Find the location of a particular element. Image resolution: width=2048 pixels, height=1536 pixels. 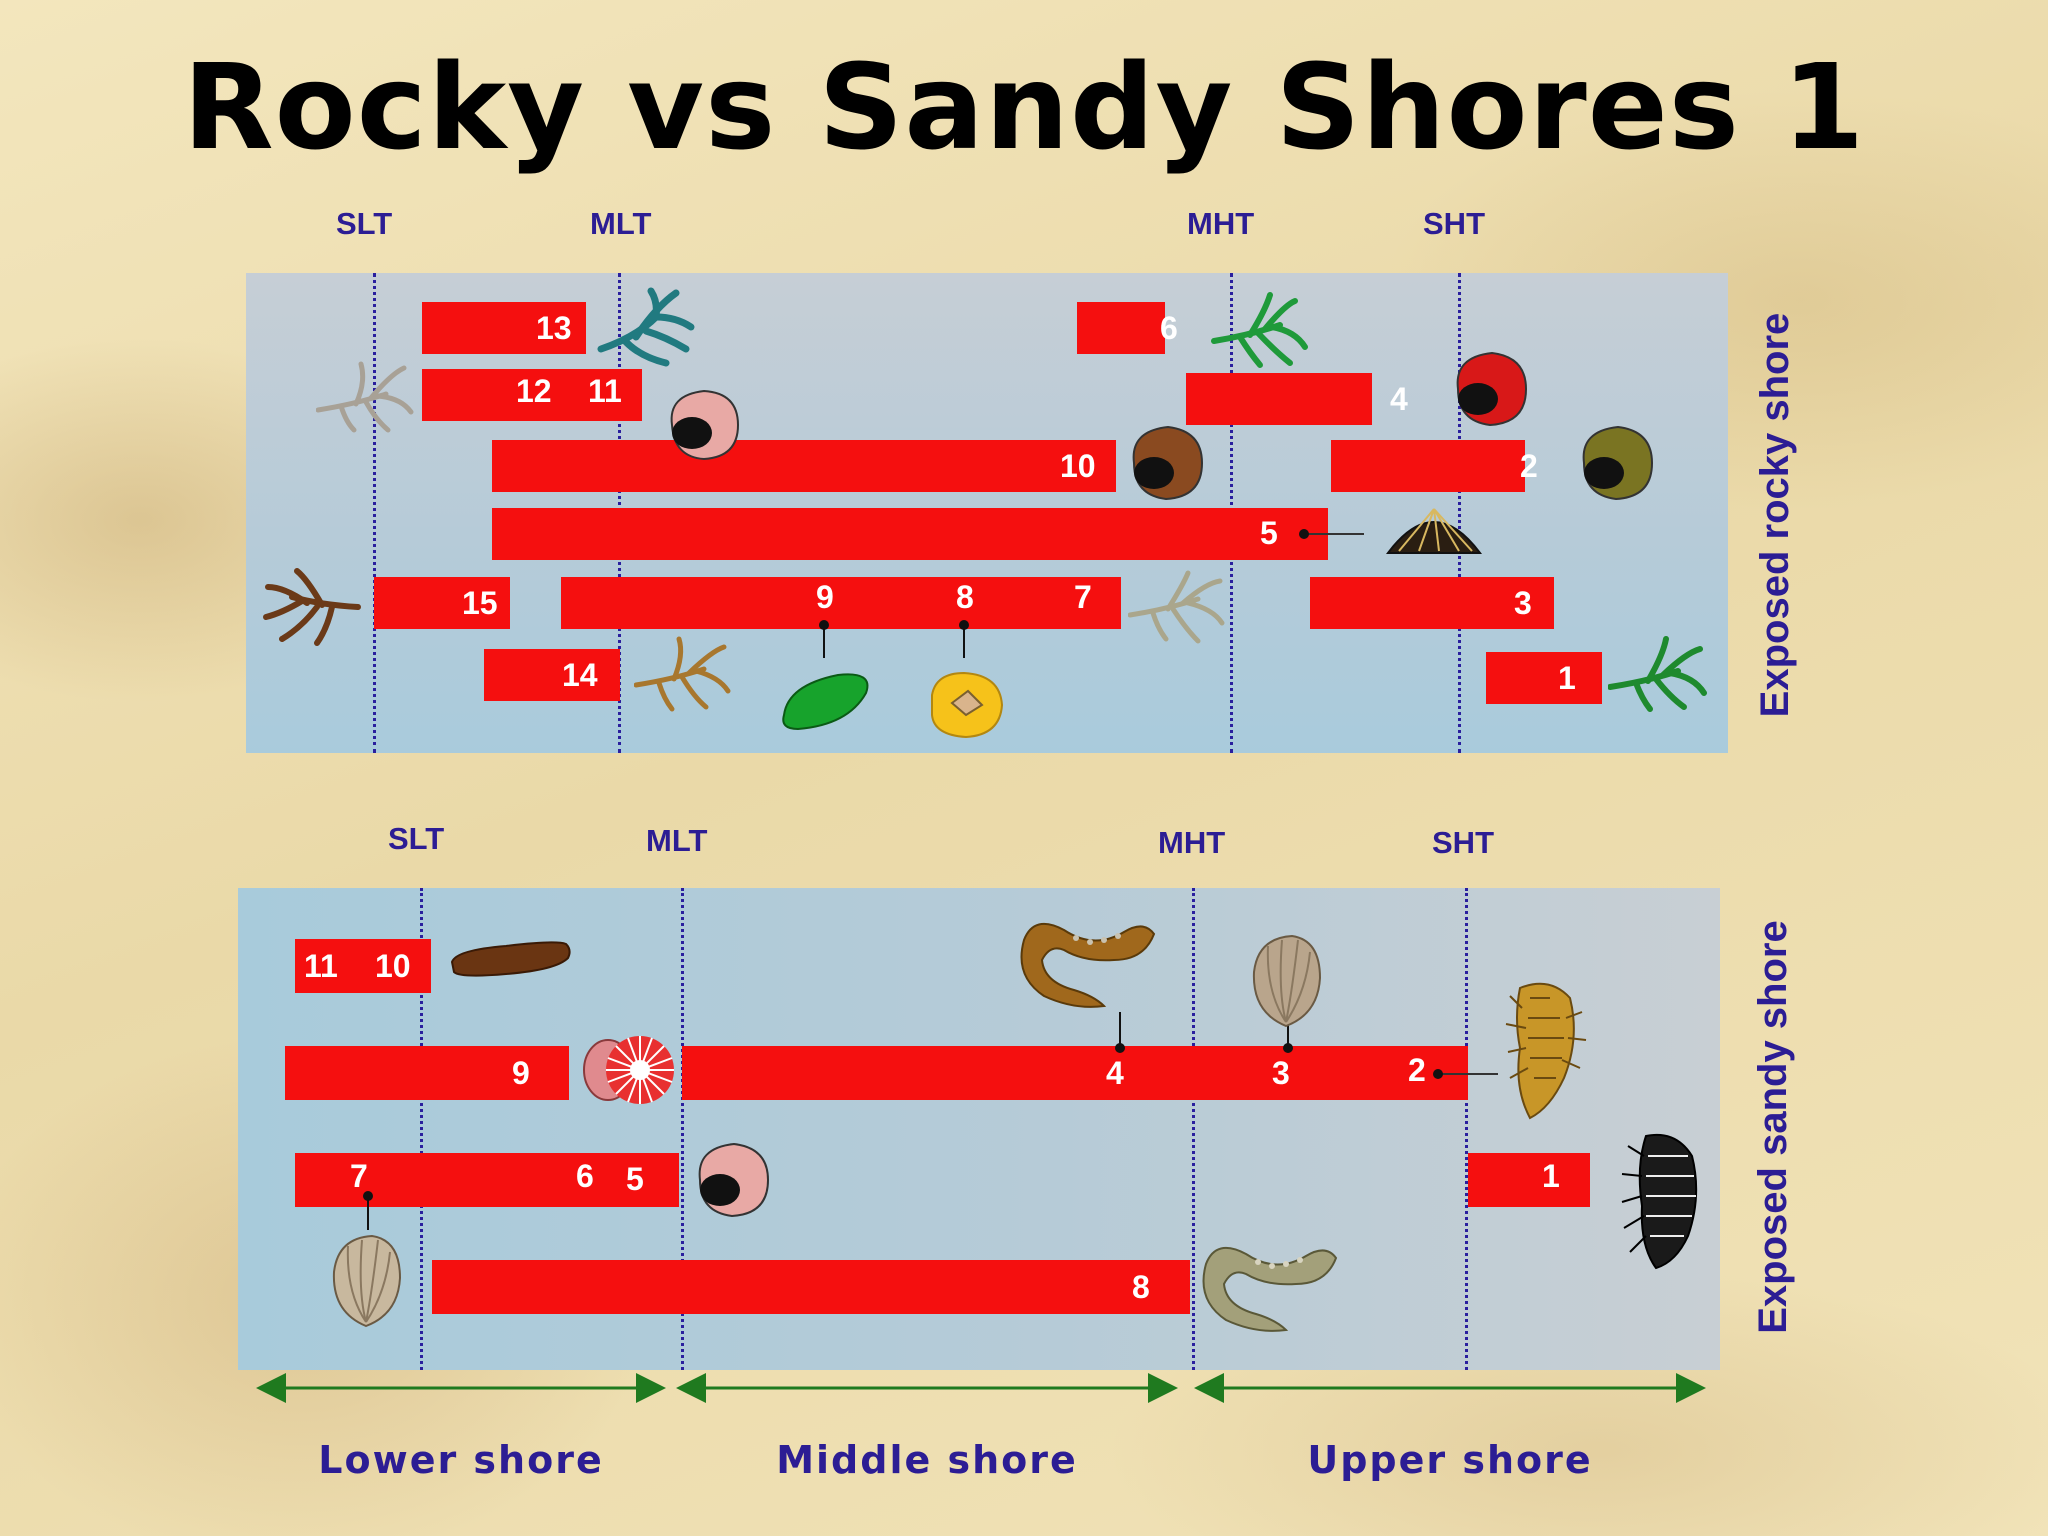

rocky-num-3: 3 is located at coordinates (1523, 603).